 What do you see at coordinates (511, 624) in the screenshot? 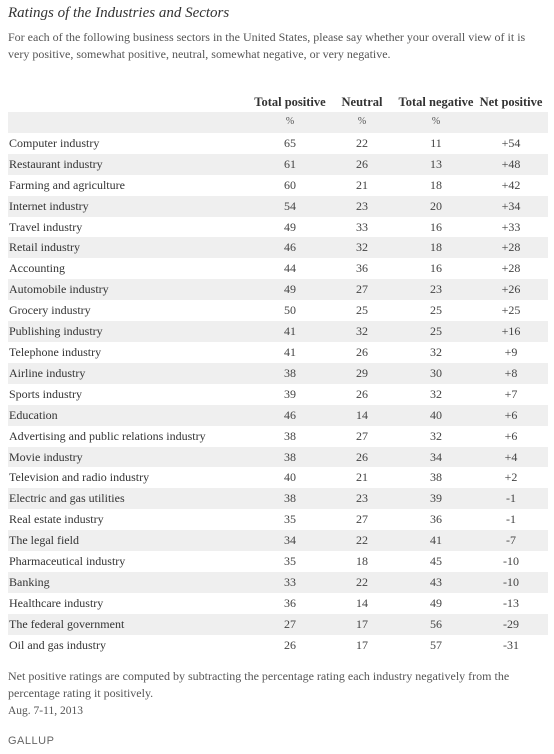
I see `row-value: -29` at bounding box center [511, 624].